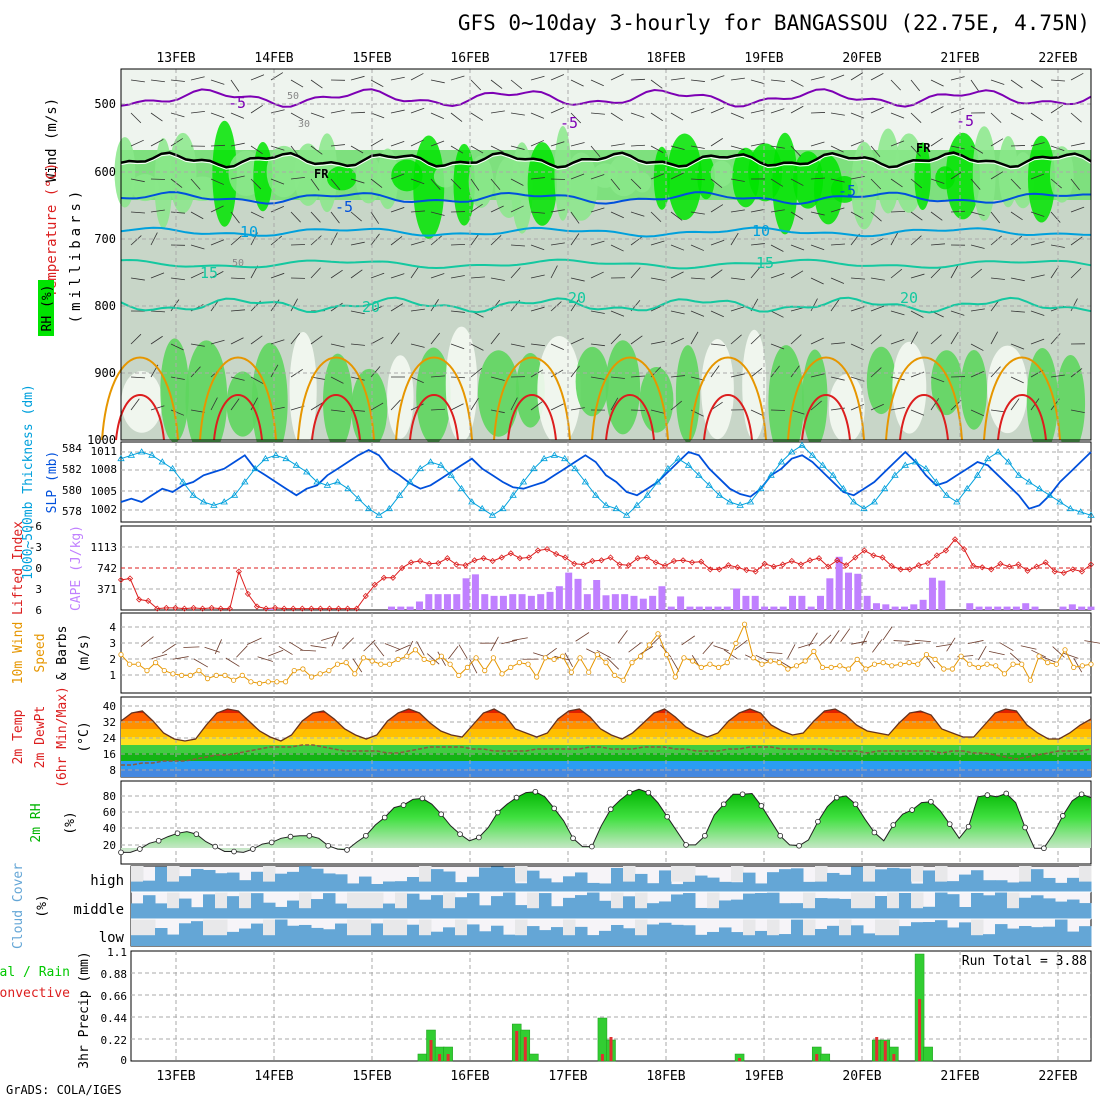  What do you see at coordinates (273, 58) in the screenshot?
I see `top-date-label: 14FEB` at bounding box center [273, 58].